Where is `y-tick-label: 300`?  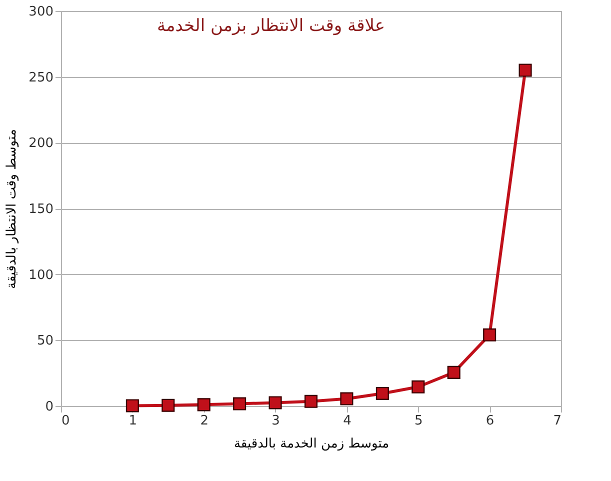 y-tick-label: 300 is located at coordinates (41, 12).